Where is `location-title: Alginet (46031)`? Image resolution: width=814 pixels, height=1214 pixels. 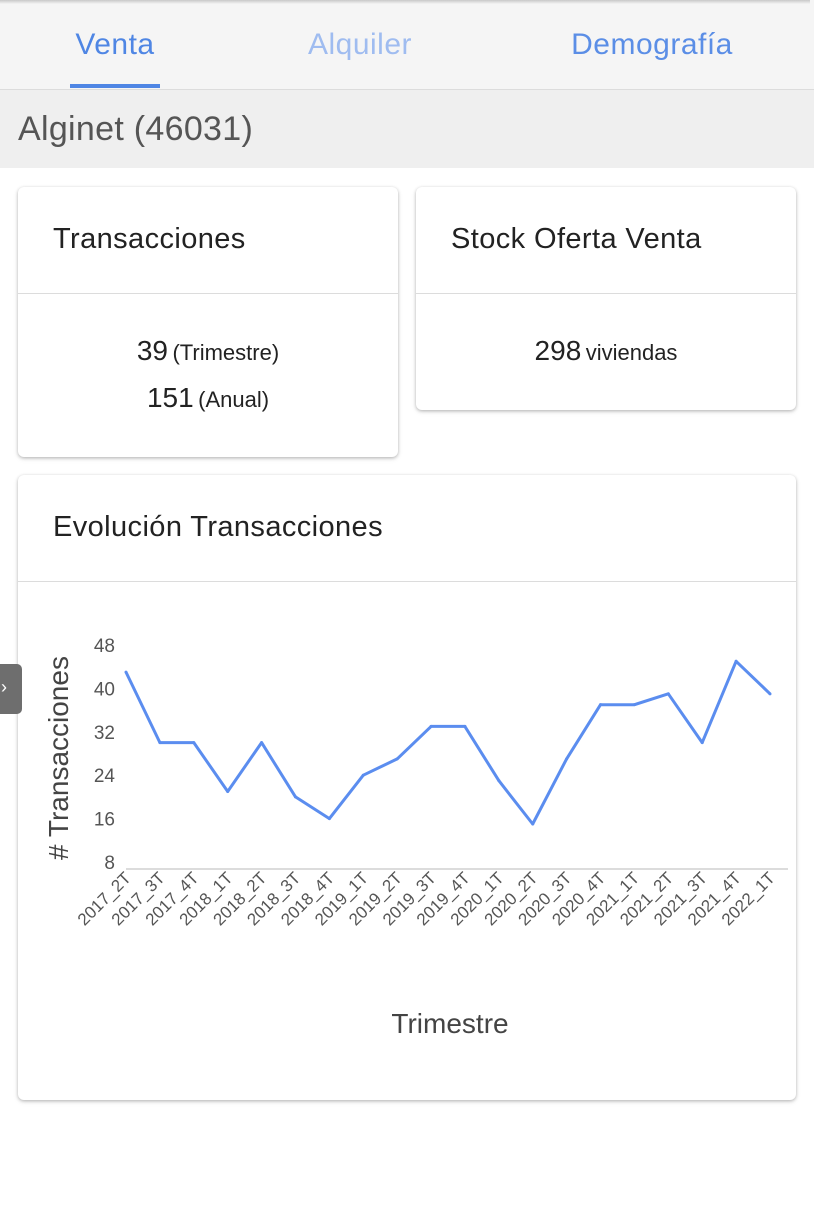
location-title: Alginet (46031) is located at coordinates (136, 129).